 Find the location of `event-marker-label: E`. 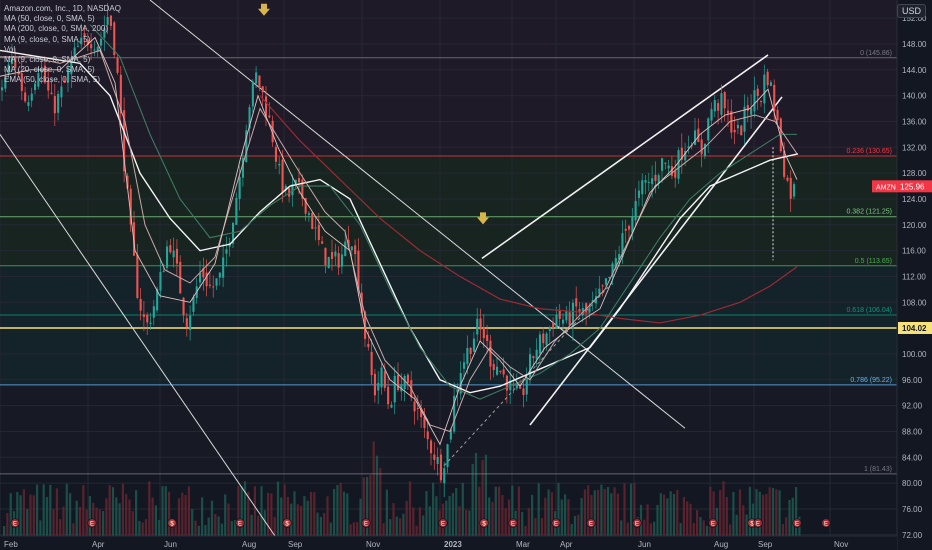

event-marker-label: E is located at coordinates (513, 525).